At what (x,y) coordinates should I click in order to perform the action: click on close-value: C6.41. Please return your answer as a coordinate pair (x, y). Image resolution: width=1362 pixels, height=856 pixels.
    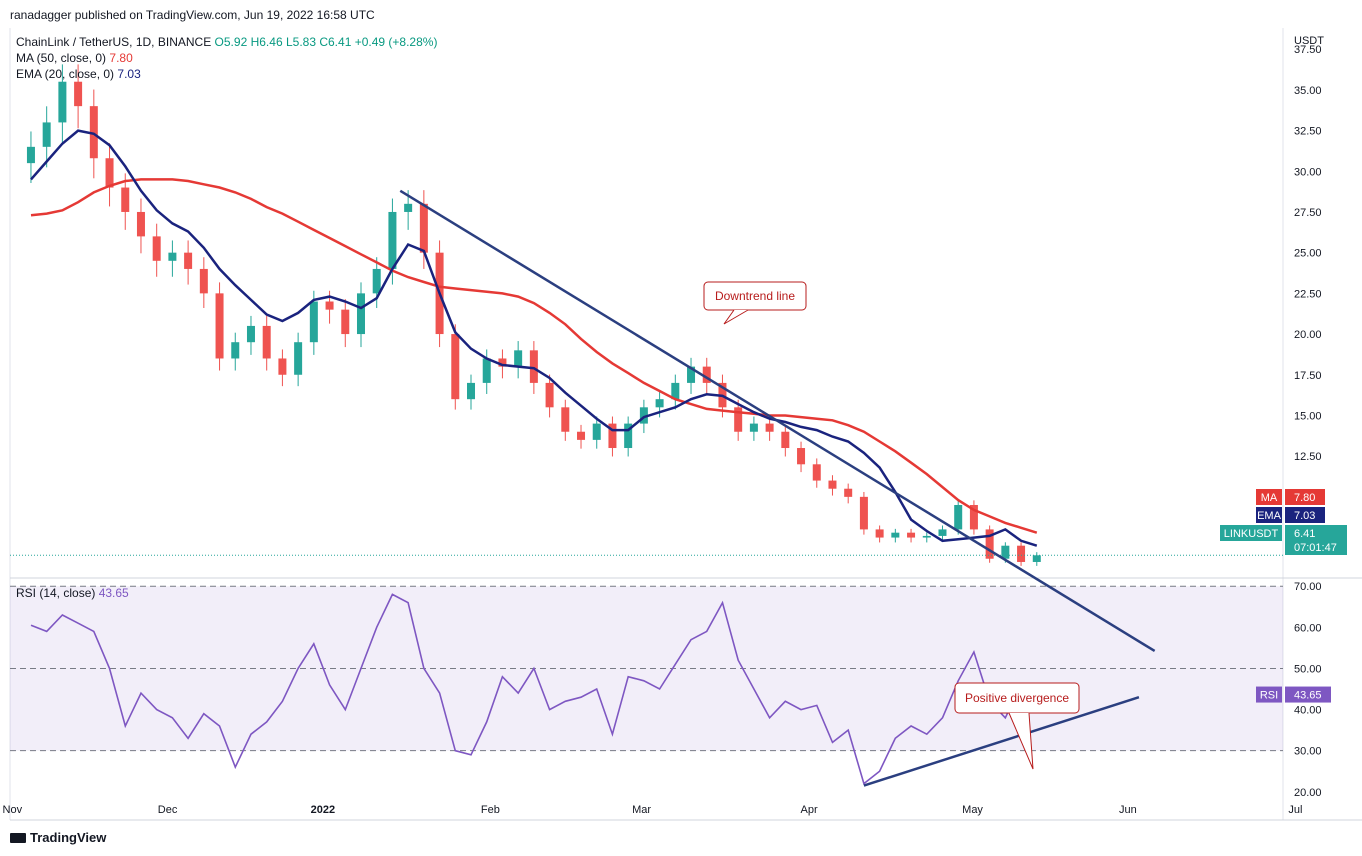
    Looking at the image, I should click on (335, 42).